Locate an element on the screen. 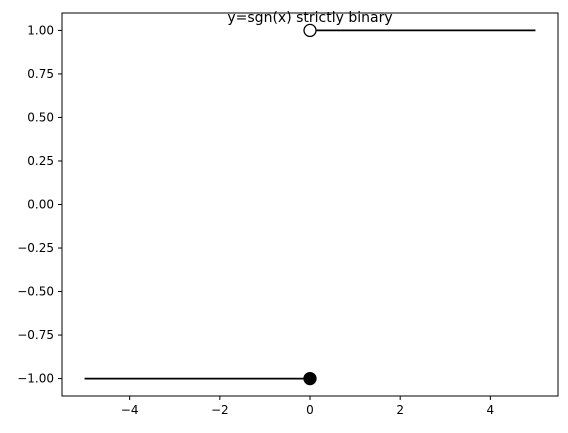 The width and height of the screenshot is (568, 433). open-endpoint-marker is located at coordinates (310, 30).